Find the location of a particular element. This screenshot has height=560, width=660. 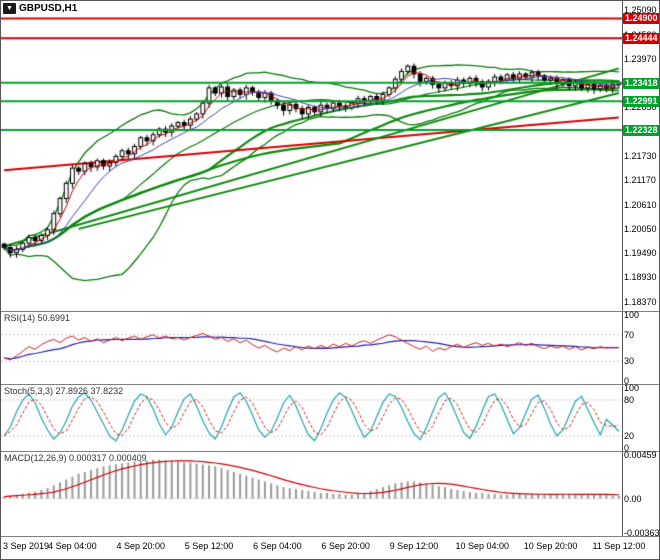

price-tick-label: 1.21730 is located at coordinates (640, 156).